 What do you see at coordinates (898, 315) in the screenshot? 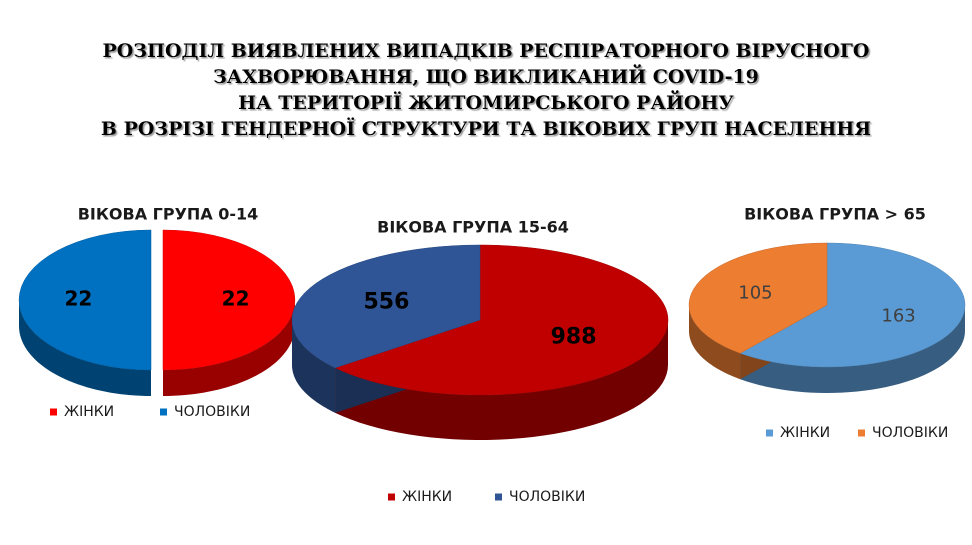
I see `data-label: 163` at bounding box center [898, 315].